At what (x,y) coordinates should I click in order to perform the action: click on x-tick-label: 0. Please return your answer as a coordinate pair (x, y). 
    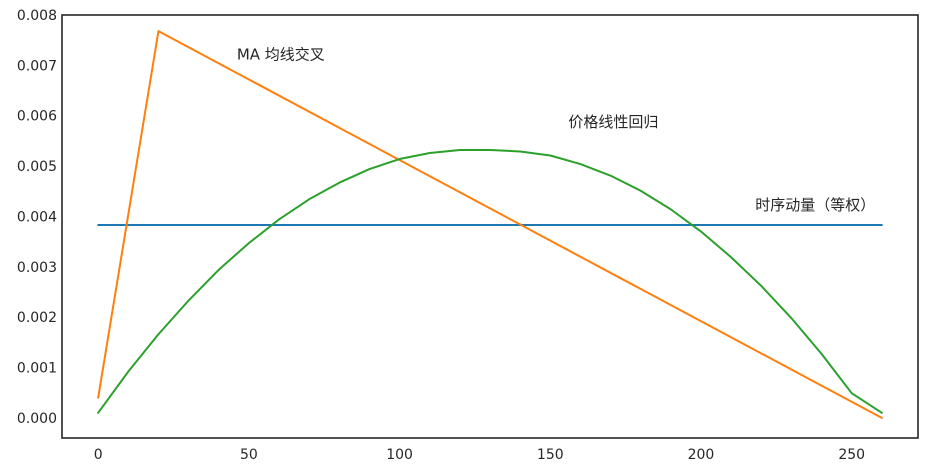
    Looking at the image, I should click on (98, 455).